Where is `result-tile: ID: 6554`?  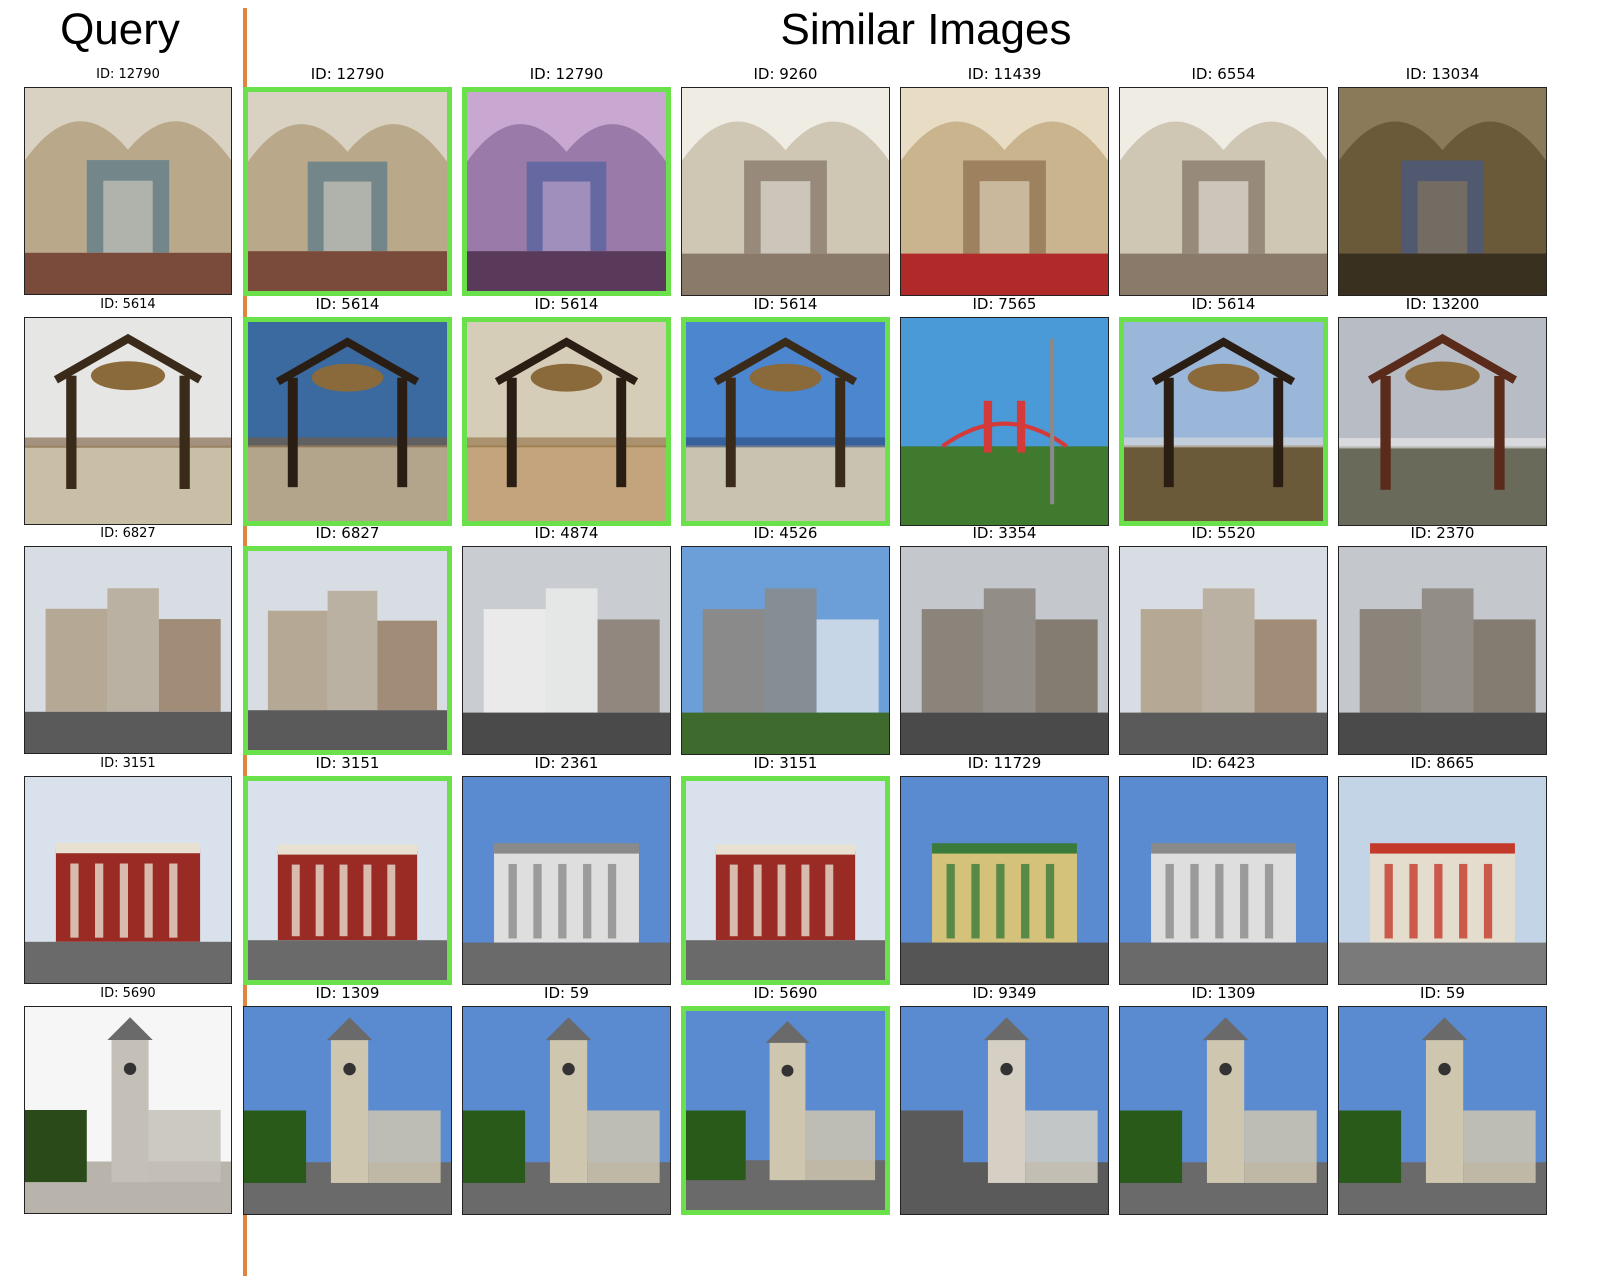
result-tile: ID: 6554 is located at coordinates (1223, 180).